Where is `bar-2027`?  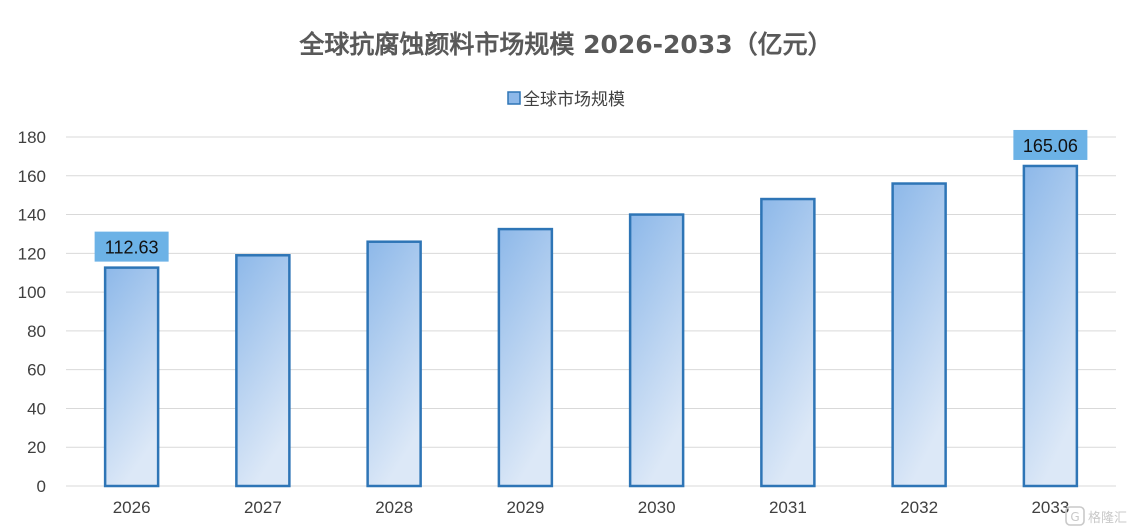 bar-2027 is located at coordinates (263, 371).